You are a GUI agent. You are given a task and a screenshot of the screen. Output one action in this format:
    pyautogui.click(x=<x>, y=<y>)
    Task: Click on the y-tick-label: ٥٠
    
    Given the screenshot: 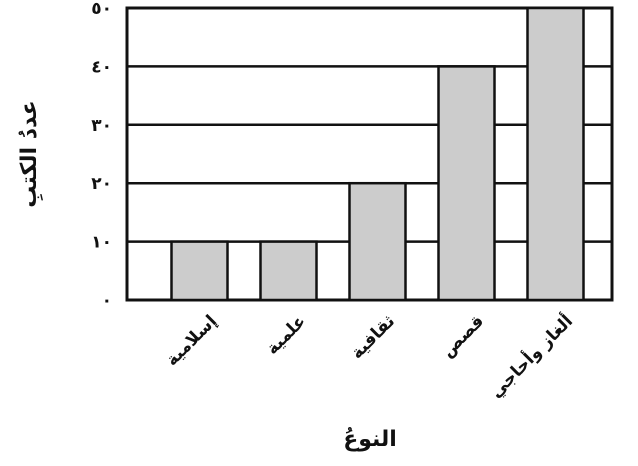 What is the action you would take?
    pyautogui.click(x=101, y=9)
    